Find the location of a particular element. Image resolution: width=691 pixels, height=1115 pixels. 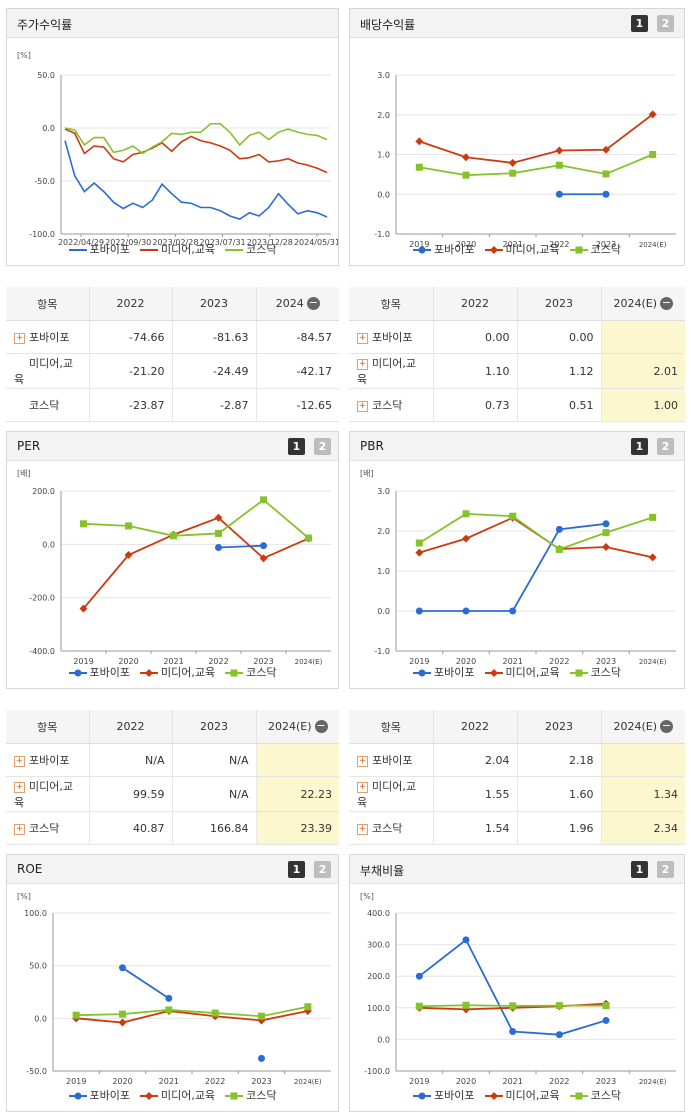

row-label-cell: 미디어,교육 is located at coordinates (47, 371).